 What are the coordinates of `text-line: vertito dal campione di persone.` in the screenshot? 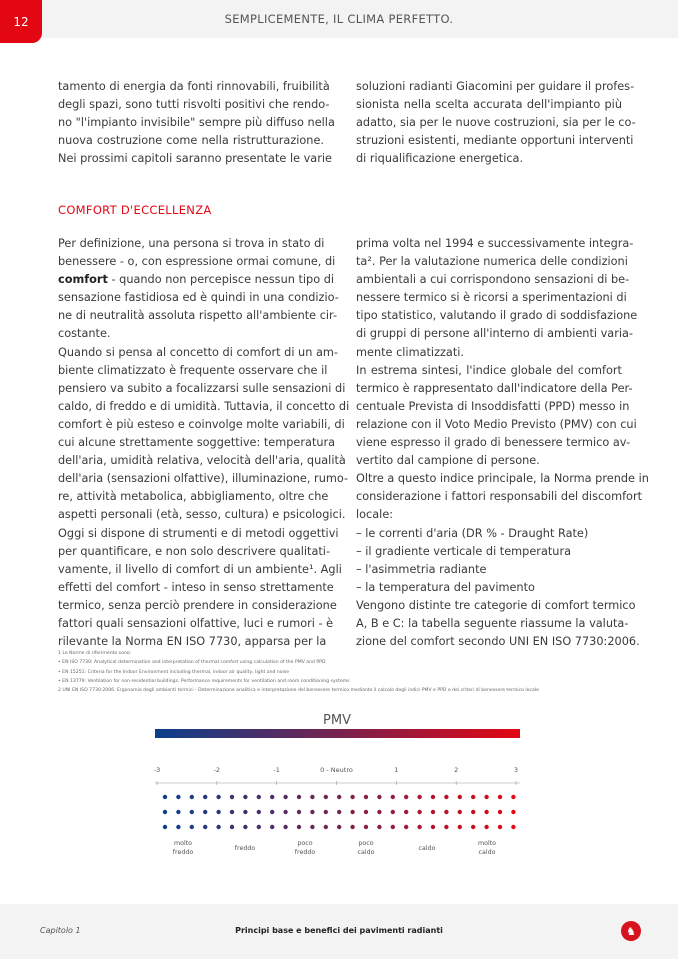 It's located at (448, 461).